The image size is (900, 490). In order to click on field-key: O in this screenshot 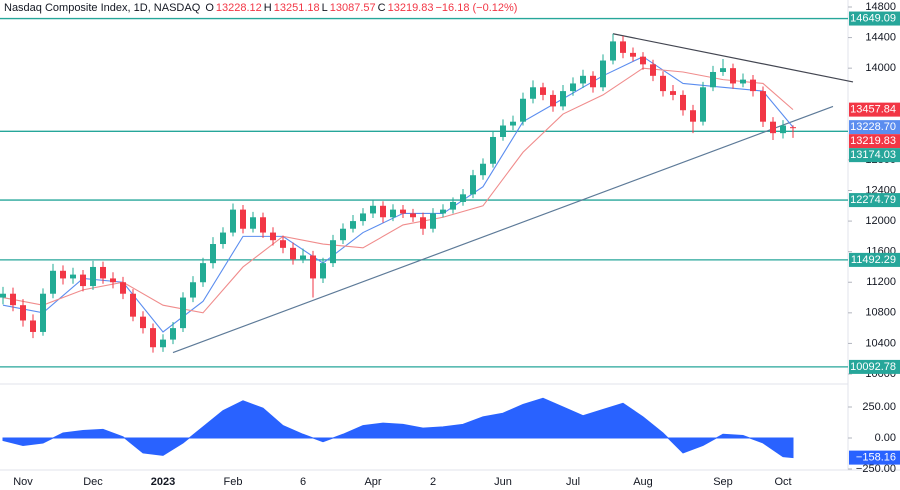, I will do `click(209, 8)`.